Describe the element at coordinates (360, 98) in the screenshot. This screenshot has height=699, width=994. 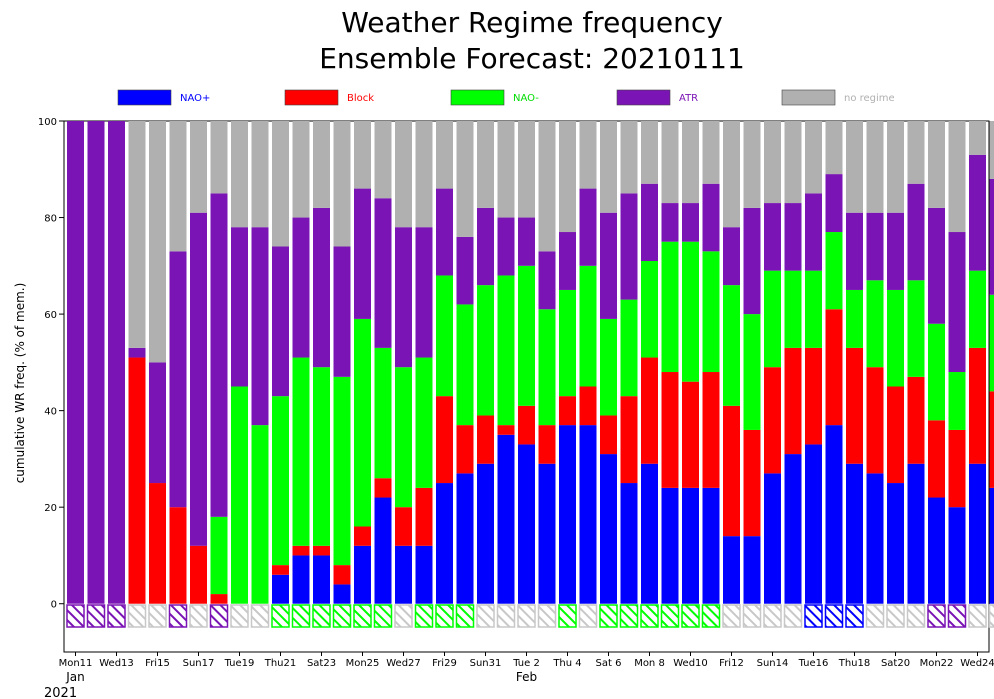
I see `legend-label-block: Block` at that location.